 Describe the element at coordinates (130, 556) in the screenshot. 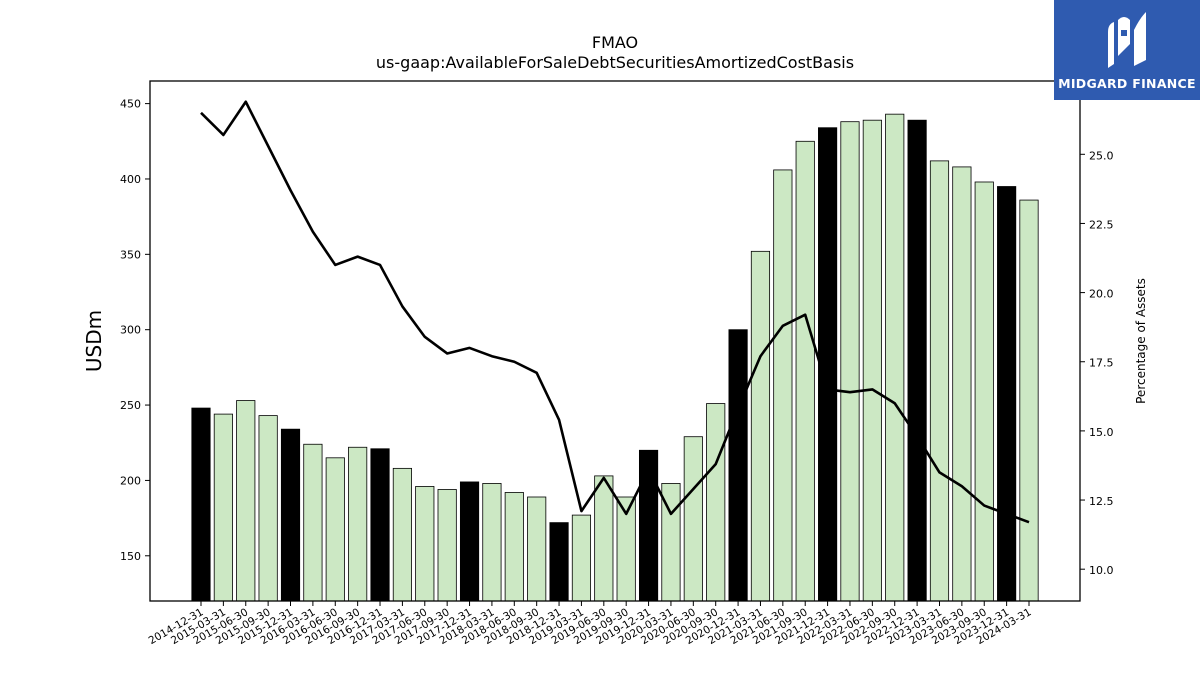

I see `y-tick-label: 150` at that location.